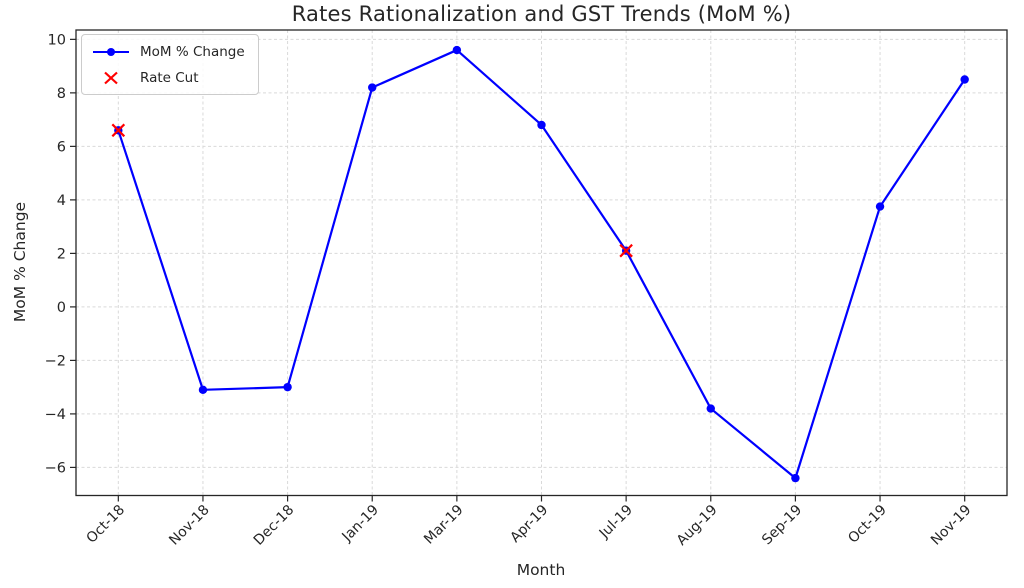 The image size is (1024, 588). I want to click on x-tick-label: Dec-18, so click(274, 525).